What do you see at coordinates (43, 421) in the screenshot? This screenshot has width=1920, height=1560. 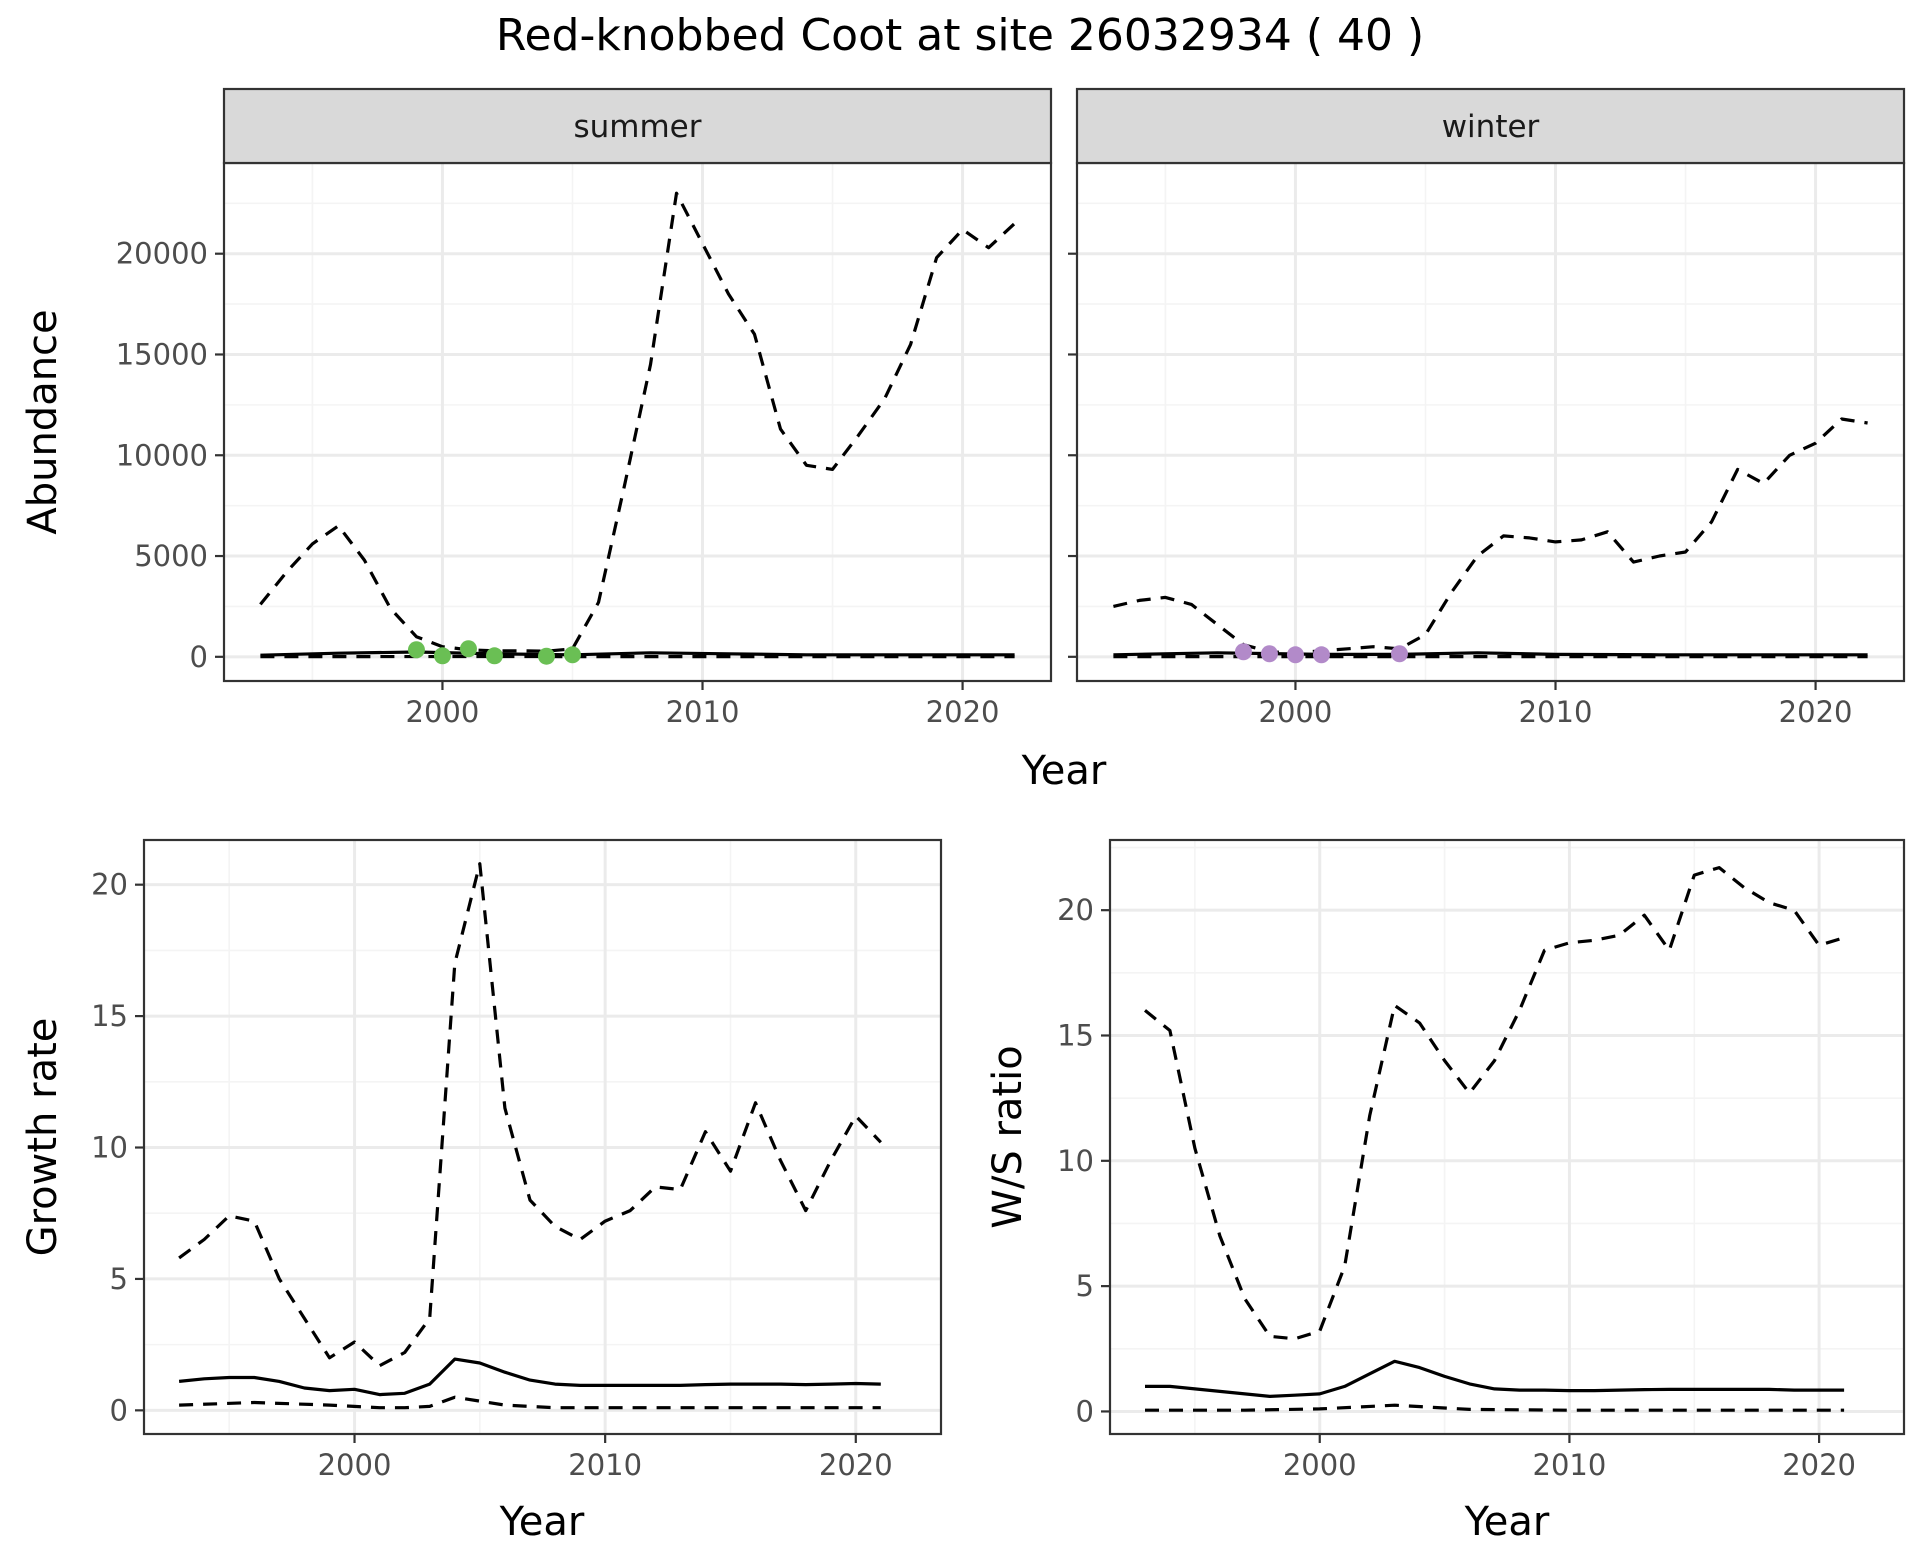 I see `y-axis-title: Abundance` at bounding box center [43, 421].